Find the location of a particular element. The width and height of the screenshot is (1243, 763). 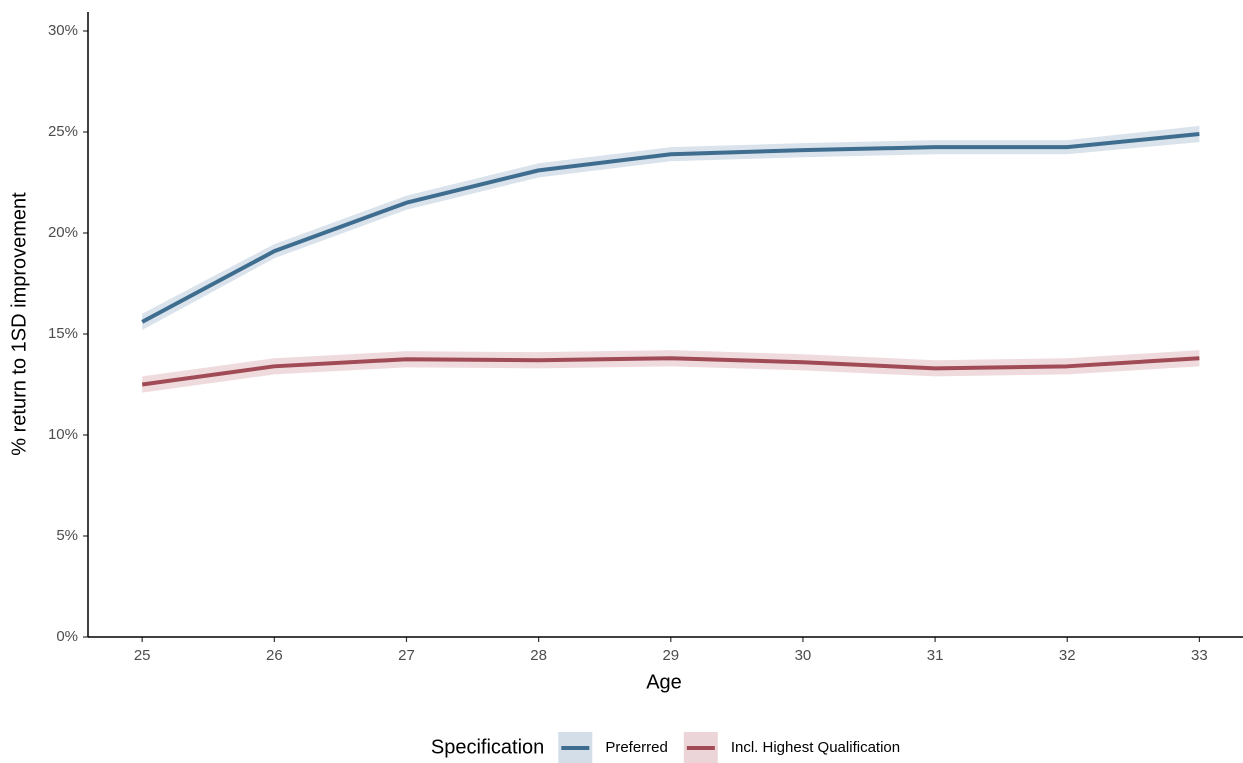

x-tick-label: 25 is located at coordinates (142, 655).